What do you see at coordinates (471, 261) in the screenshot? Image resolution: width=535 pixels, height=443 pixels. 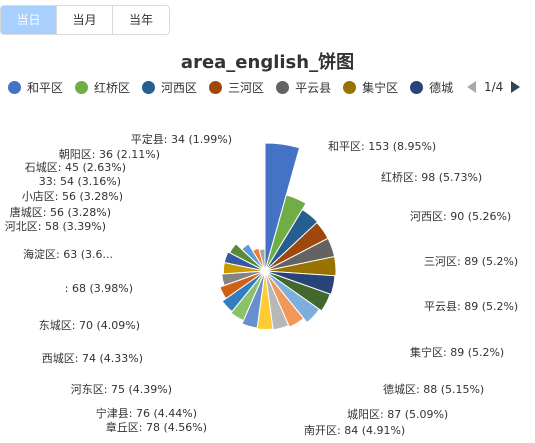 I see `slice-label: 三河区: 89 (5.2%)` at bounding box center [471, 261].